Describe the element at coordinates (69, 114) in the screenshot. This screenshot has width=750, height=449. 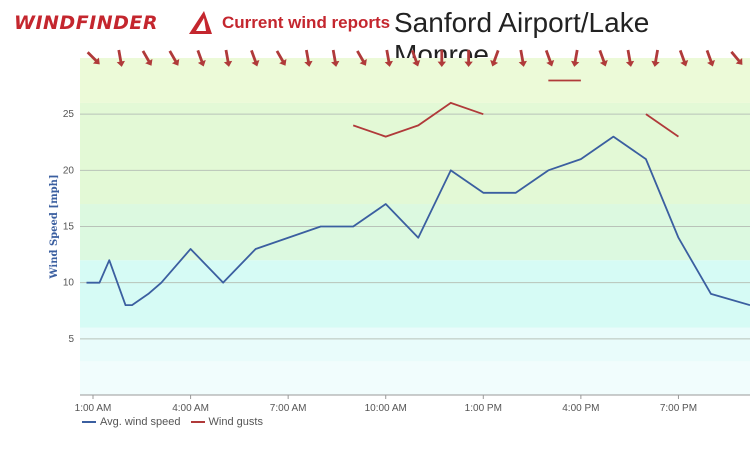
I see `y-tick-label: 25` at that location.